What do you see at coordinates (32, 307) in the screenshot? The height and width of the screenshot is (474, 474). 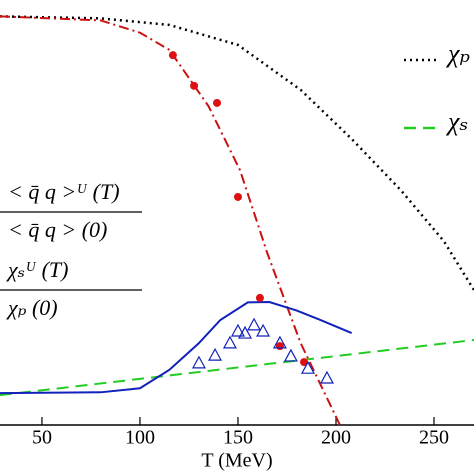 I see `annotation-denominator: χₚ (0)` at bounding box center [32, 307].